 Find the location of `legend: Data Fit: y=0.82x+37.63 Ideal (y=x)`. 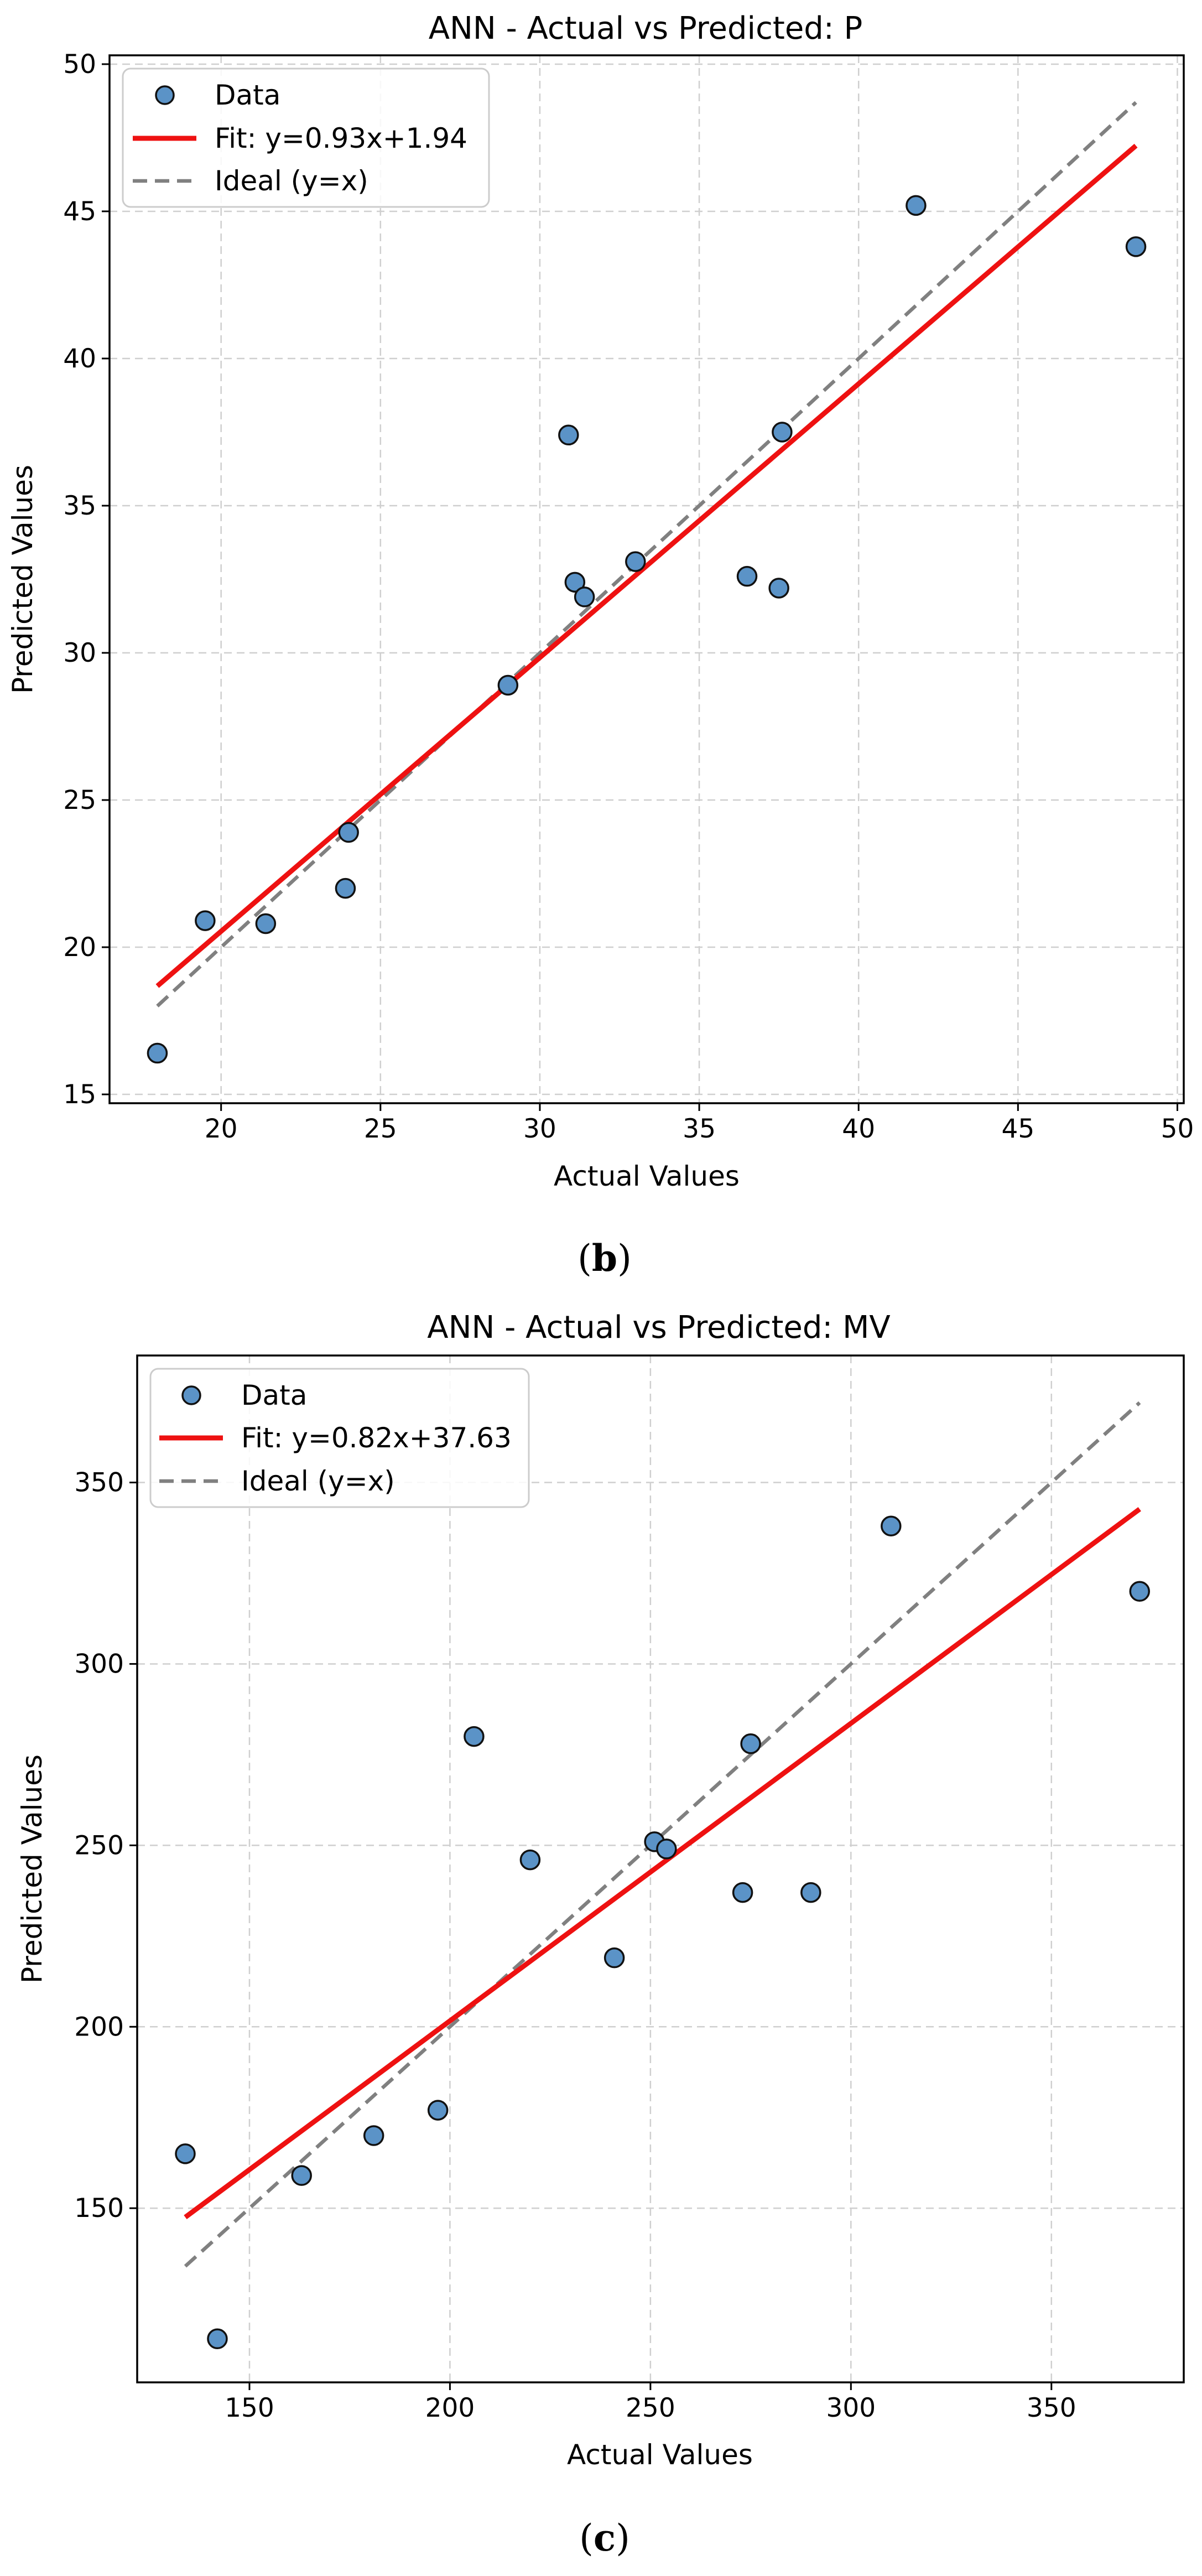

legend: Data Fit: y=0.82x+37.63 Ideal (y=x) is located at coordinates (339, 1438).